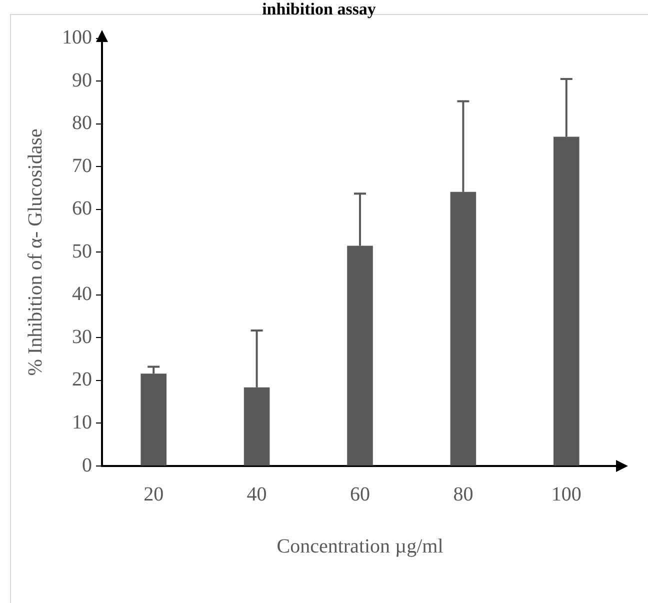 The image size is (648, 603). I want to click on x-tick-label: 20, so click(154, 494).